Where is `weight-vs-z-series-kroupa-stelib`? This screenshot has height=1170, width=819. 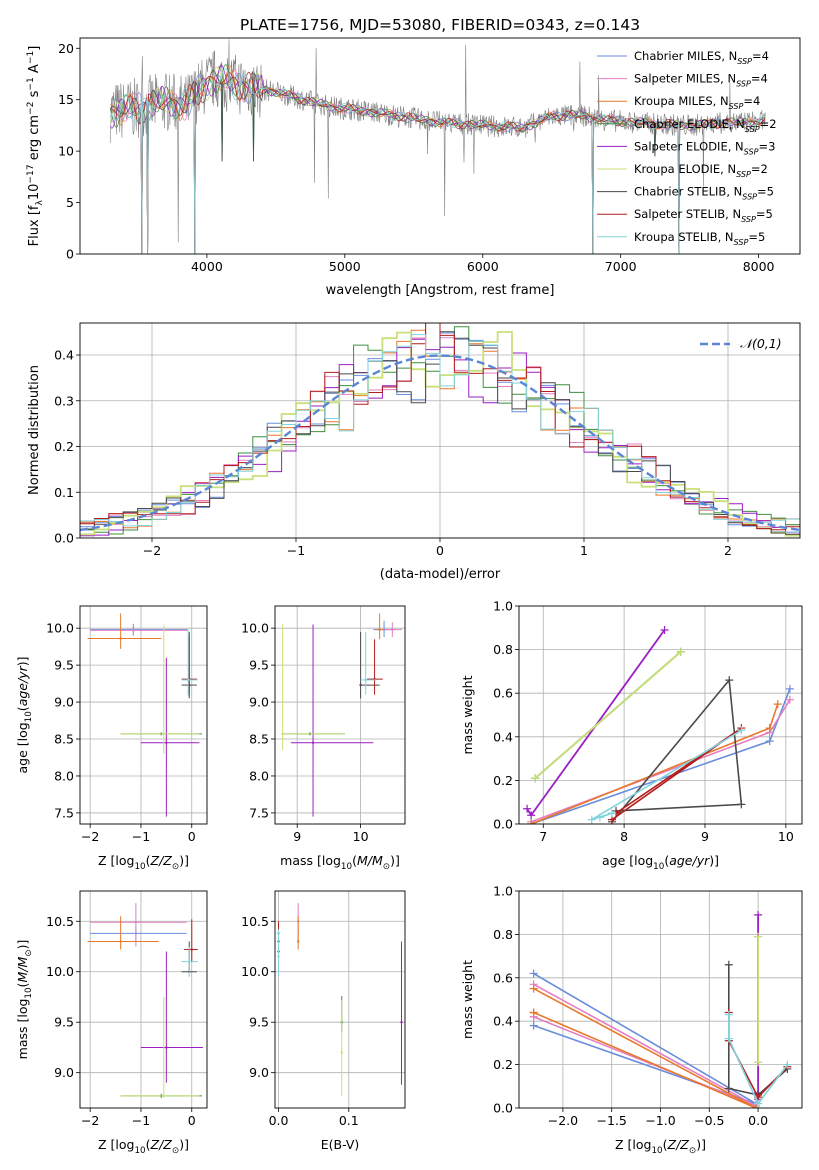
weight-vs-z-series-kroupa-stelib is located at coordinates (758, 1059).